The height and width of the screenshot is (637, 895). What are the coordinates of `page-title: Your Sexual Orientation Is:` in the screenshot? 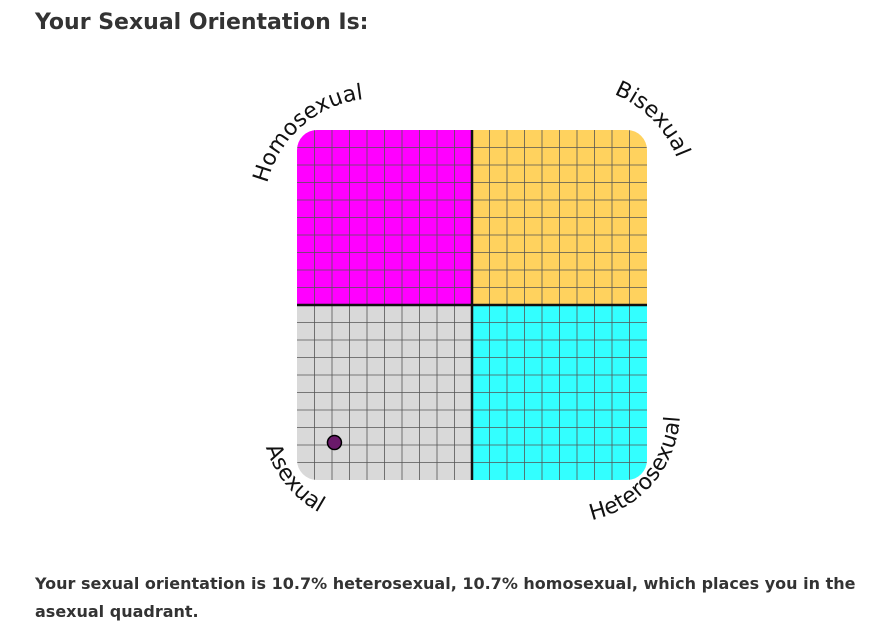 It's located at (202, 22).